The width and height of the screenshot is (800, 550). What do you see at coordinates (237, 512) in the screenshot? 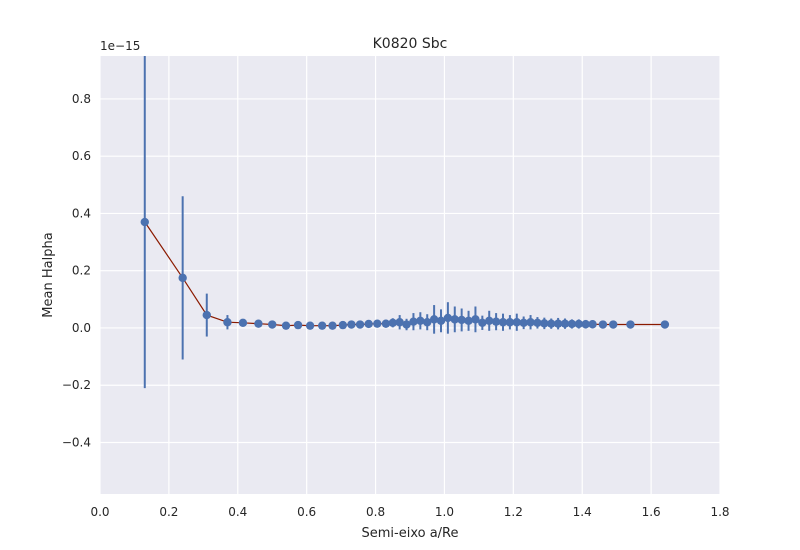
I see `x-tick-label: 0.4` at bounding box center [237, 512].